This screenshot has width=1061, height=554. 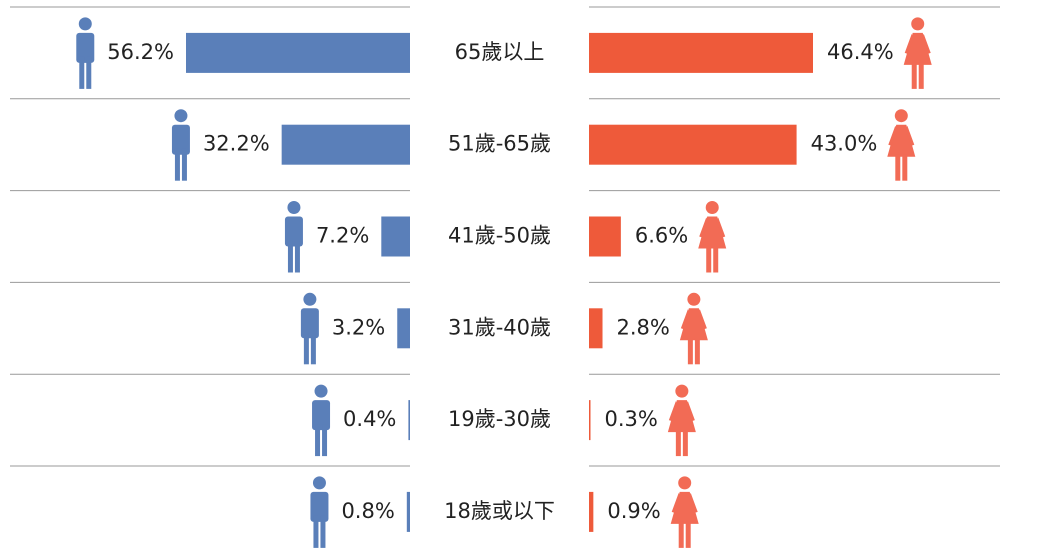 What do you see at coordinates (369, 419) in the screenshot?
I see `value-label: 0.4%` at bounding box center [369, 419].